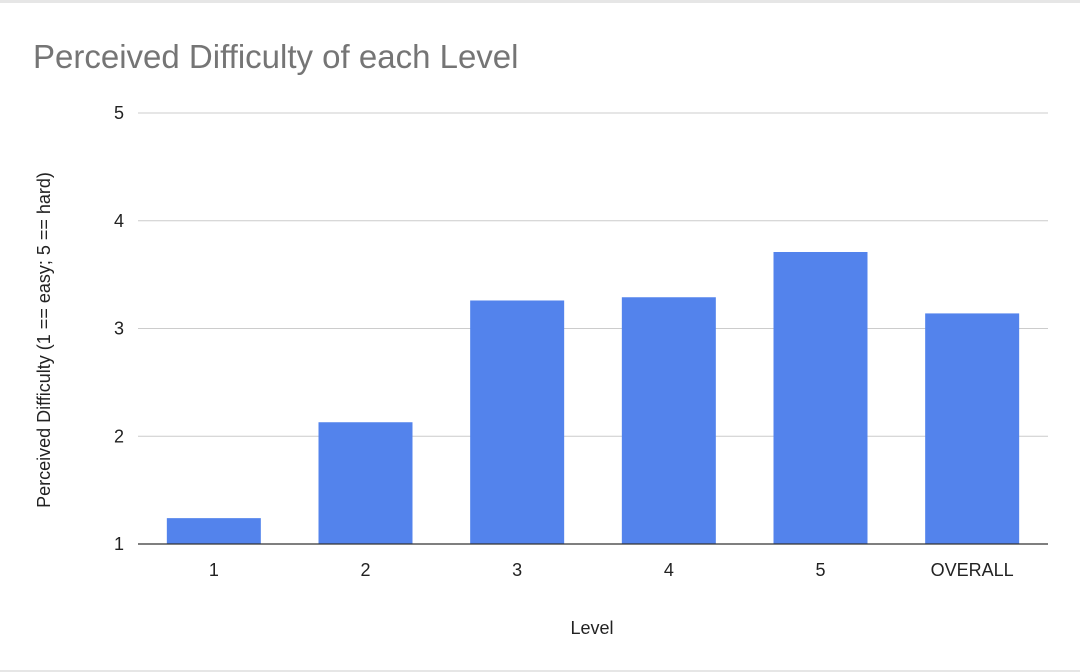 Image resolution: width=1080 pixels, height=672 pixels. Describe the element at coordinates (119, 544) in the screenshot. I see `y-tick-label: 1` at that location.